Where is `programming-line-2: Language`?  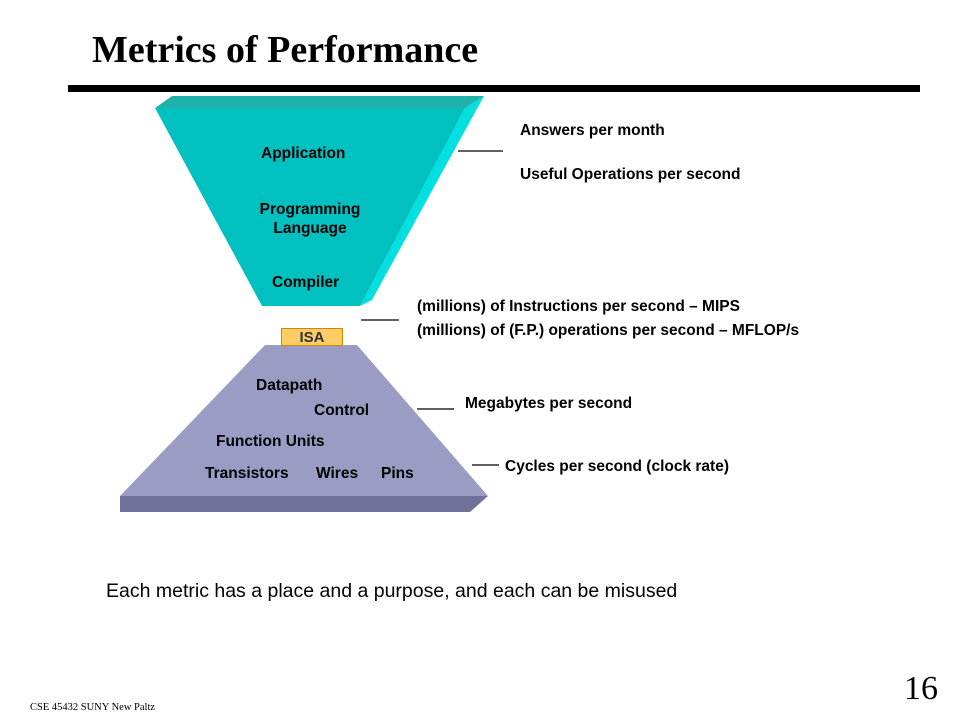 programming-line-2: Language is located at coordinates (310, 228).